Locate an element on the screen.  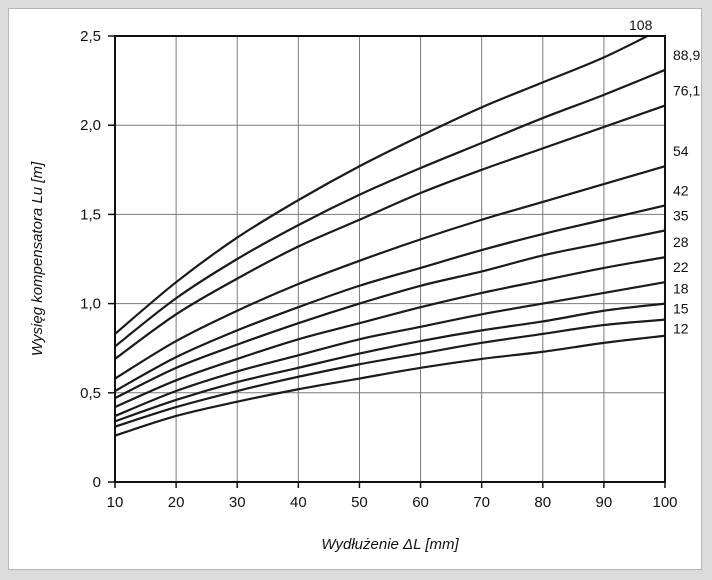
y-tick-label: 2,0 is located at coordinates (90, 125).